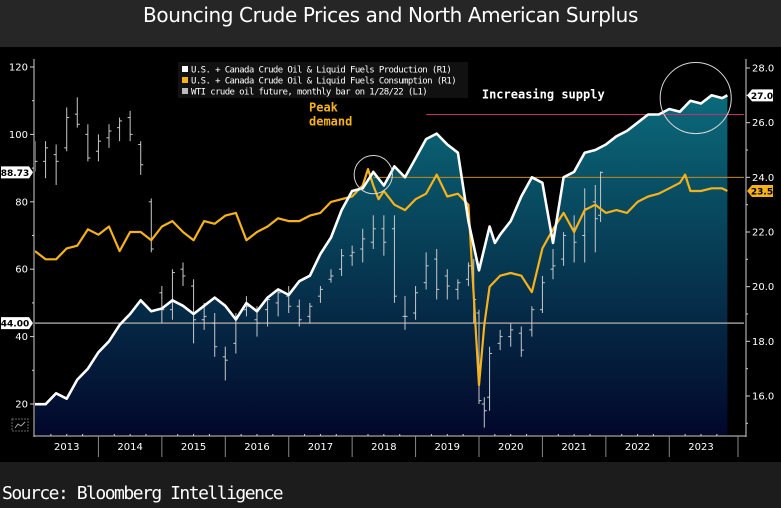 This screenshot has height=508, width=781. I want to click on badge-label: 88.73, so click(15, 174).